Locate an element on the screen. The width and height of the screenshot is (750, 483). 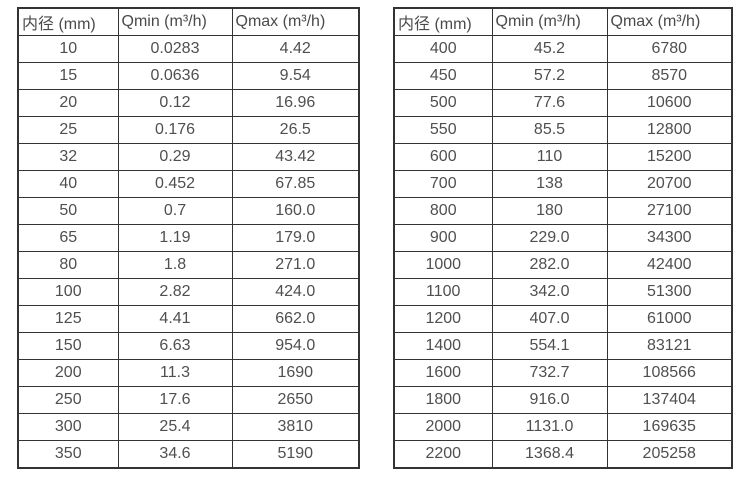
table-cell: 1.19 is located at coordinates (175, 238).